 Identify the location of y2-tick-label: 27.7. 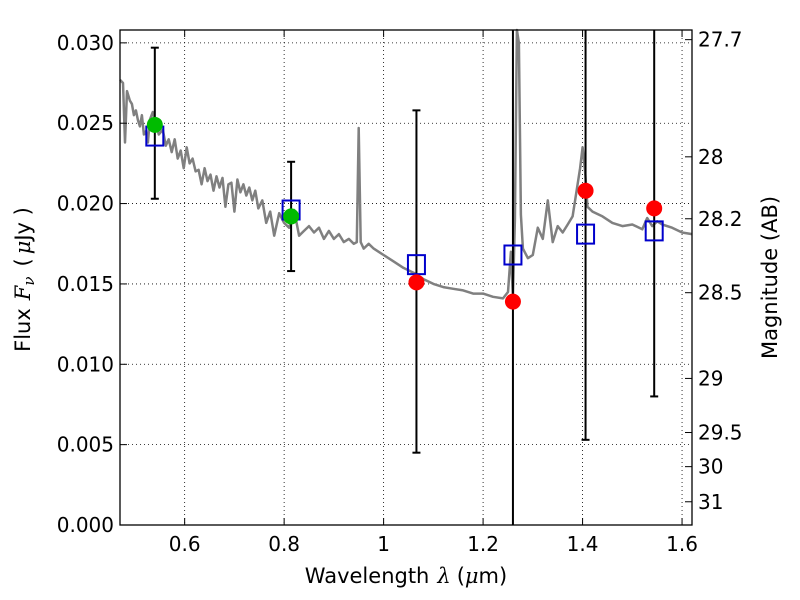
(720, 40).